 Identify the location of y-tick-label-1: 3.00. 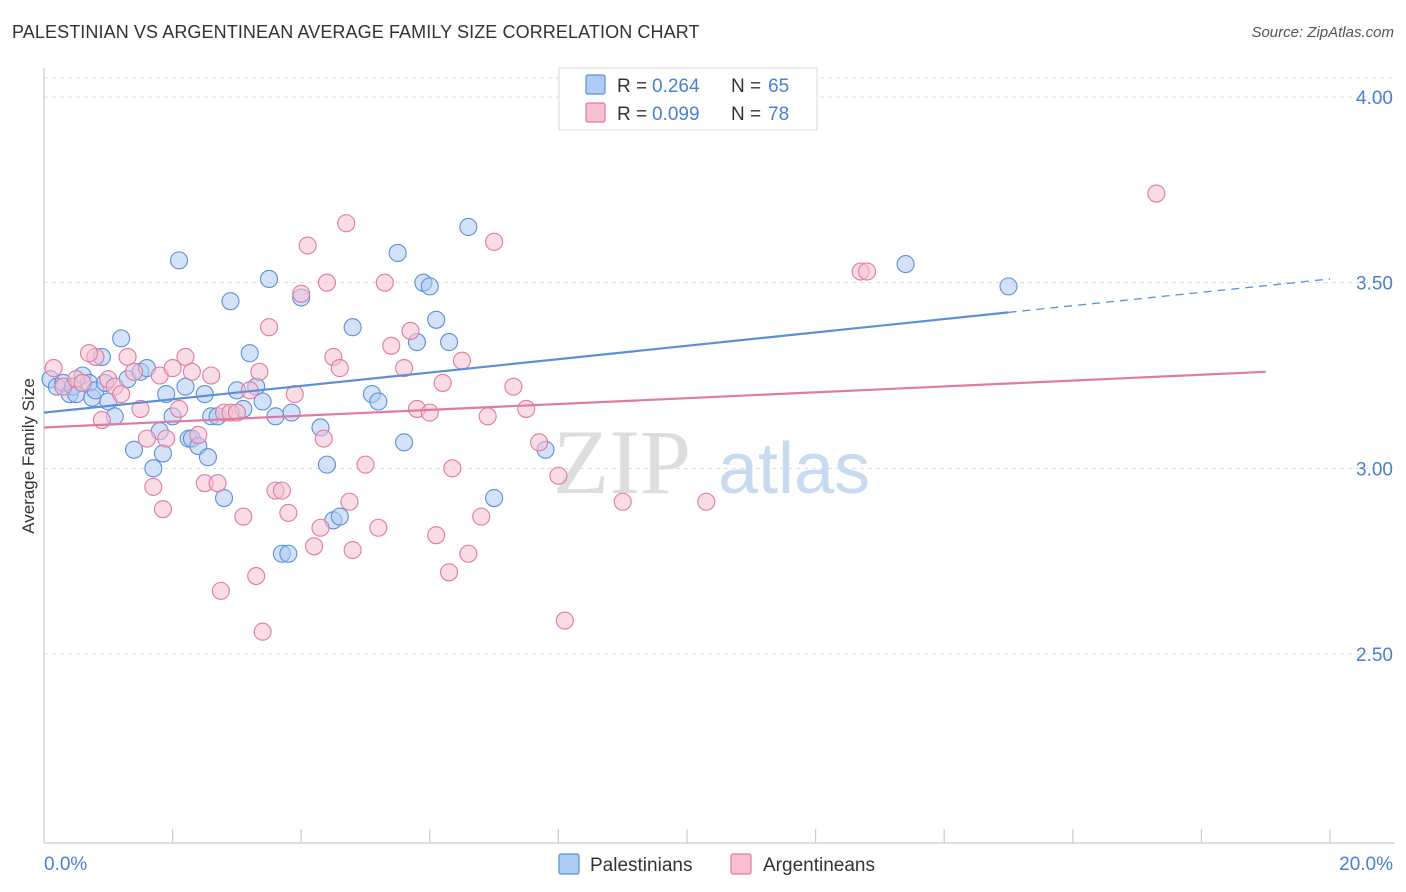
(1374, 469).